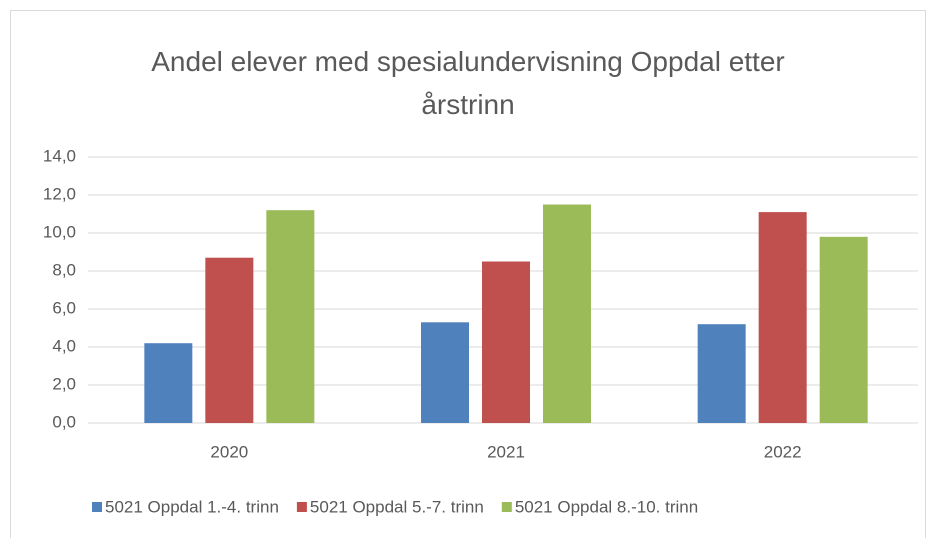 The image size is (936, 543). I want to click on y-tick-label: 10,0, so click(59, 231).